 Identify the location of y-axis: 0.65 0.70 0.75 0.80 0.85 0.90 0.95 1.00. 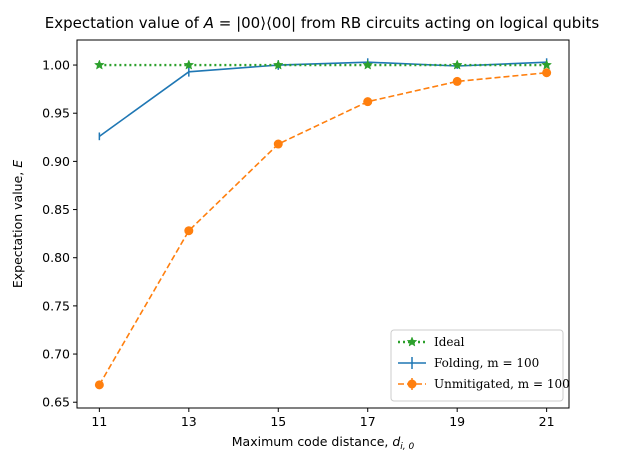
(59, 234).